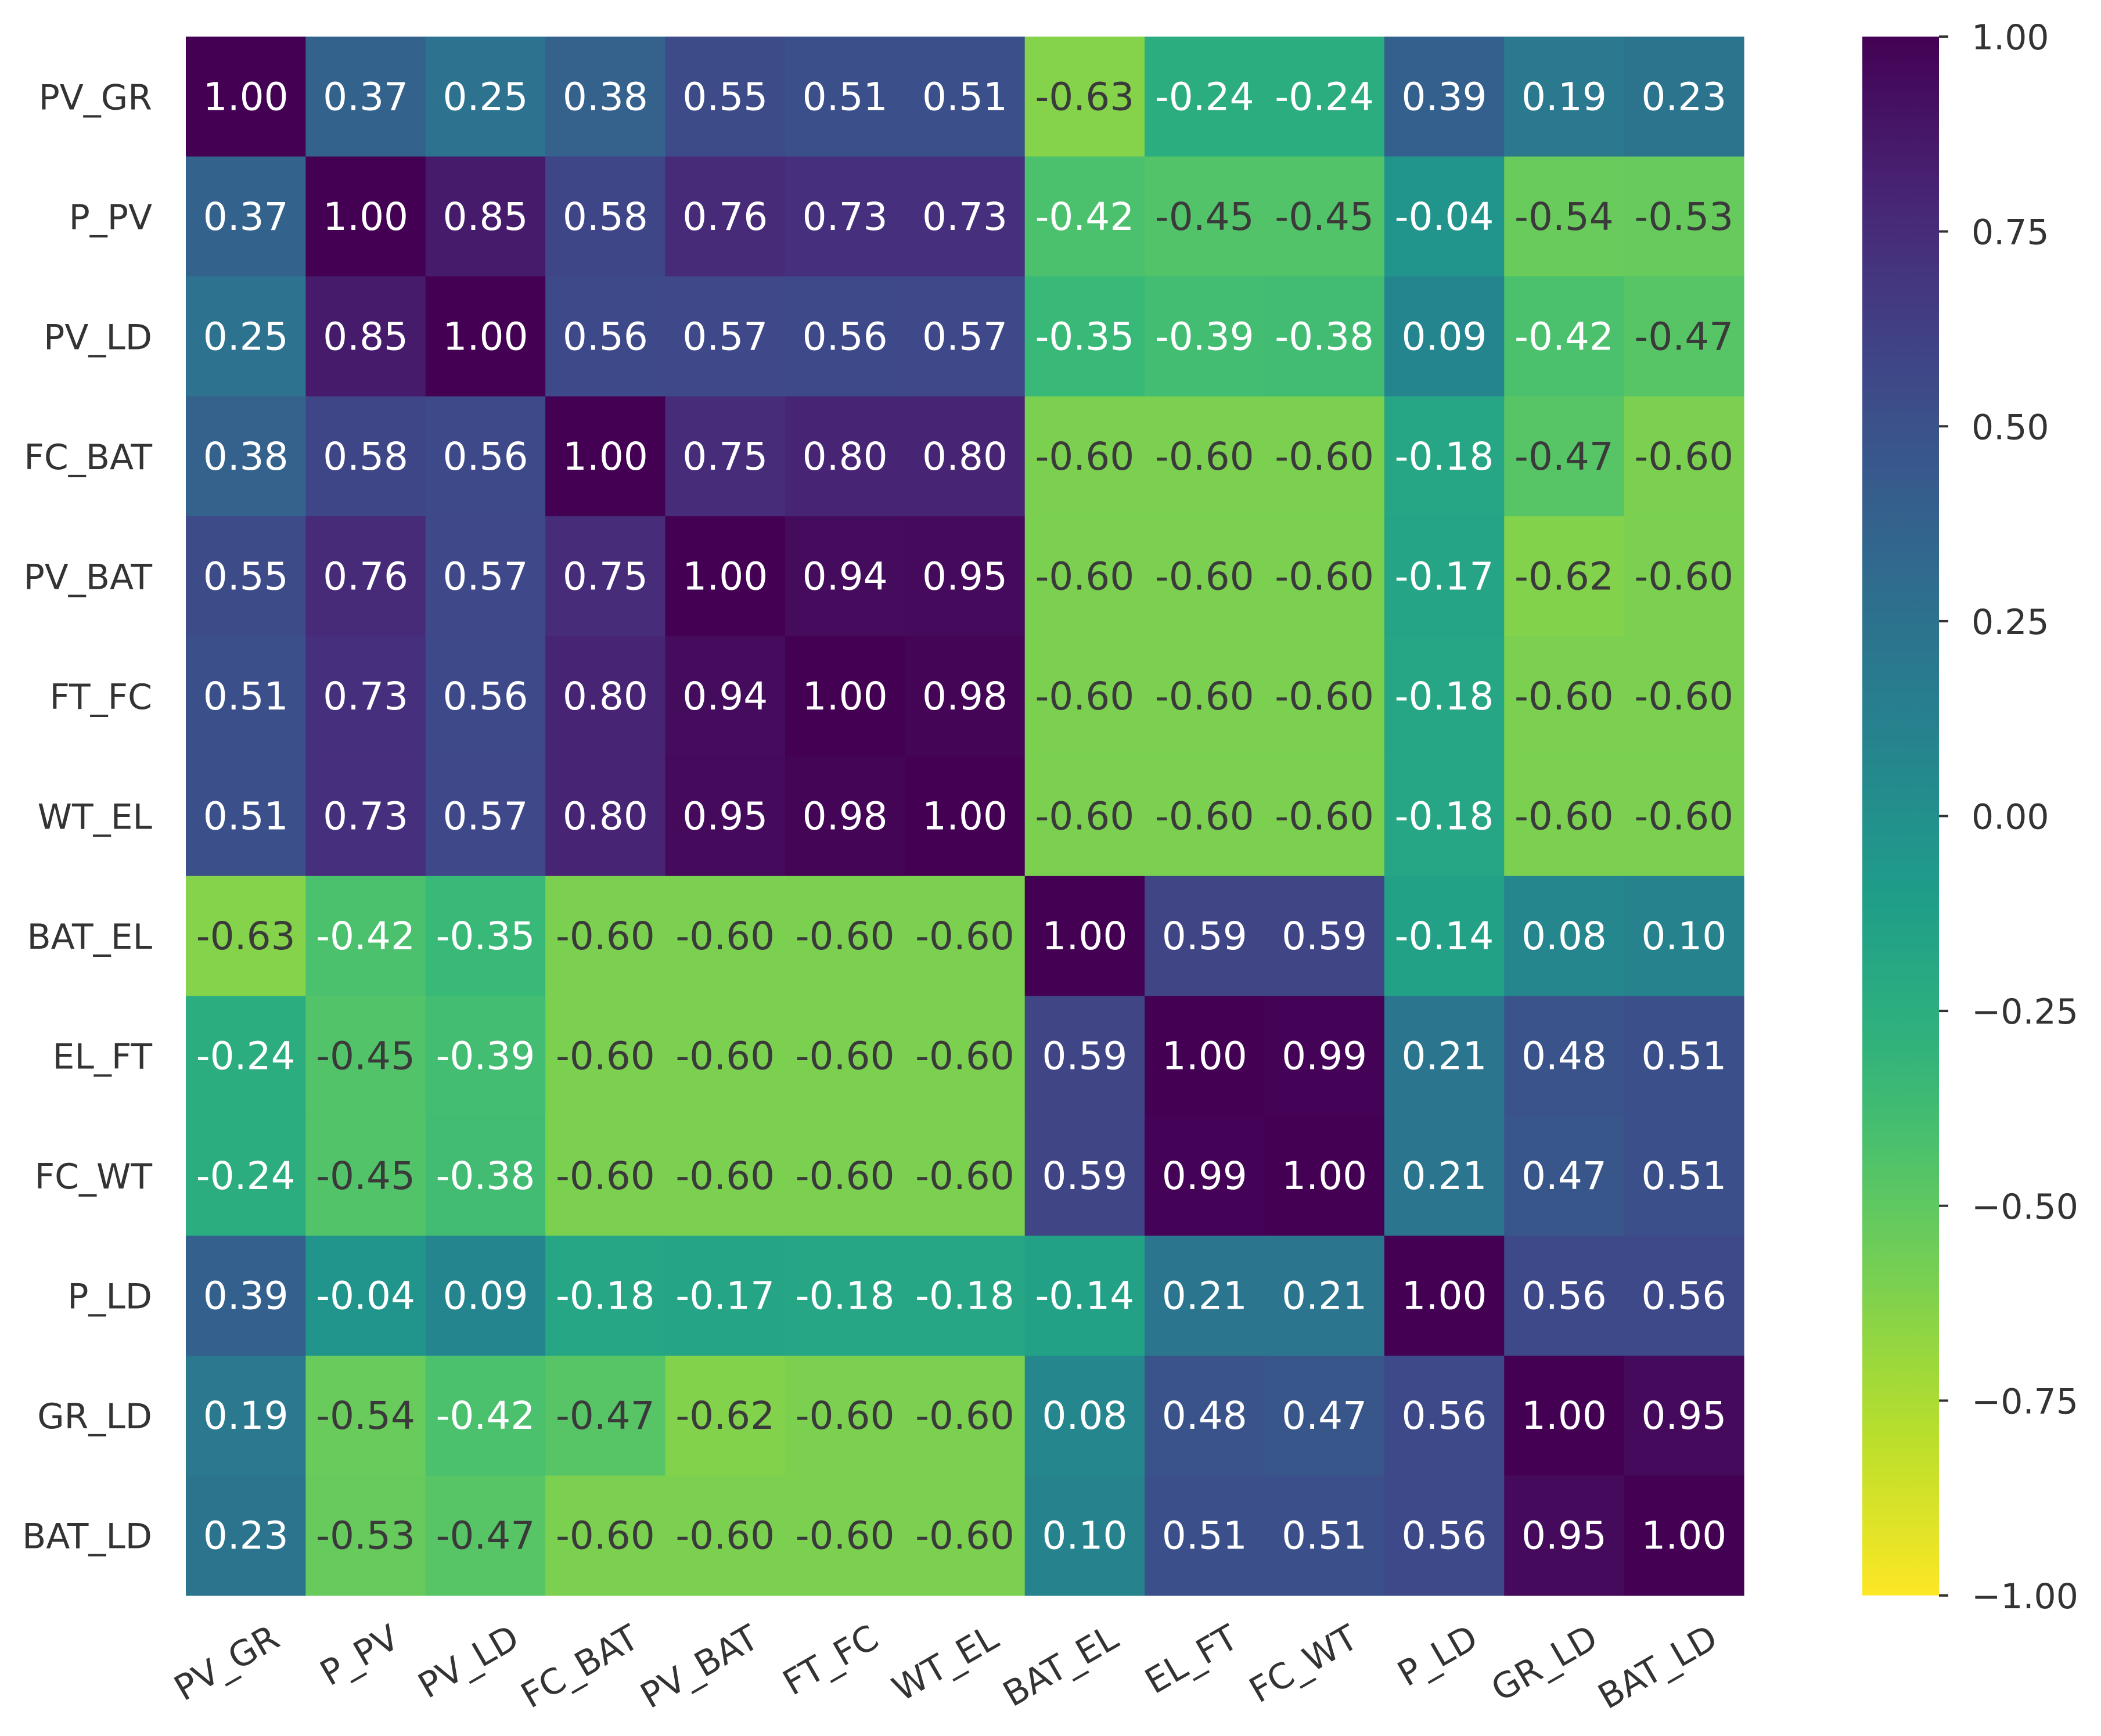 The width and height of the screenshot is (2101, 1736). Describe the element at coordinates (89, 937) in the screenshot. I see `y-tick-label: BAT_EL` at that location.